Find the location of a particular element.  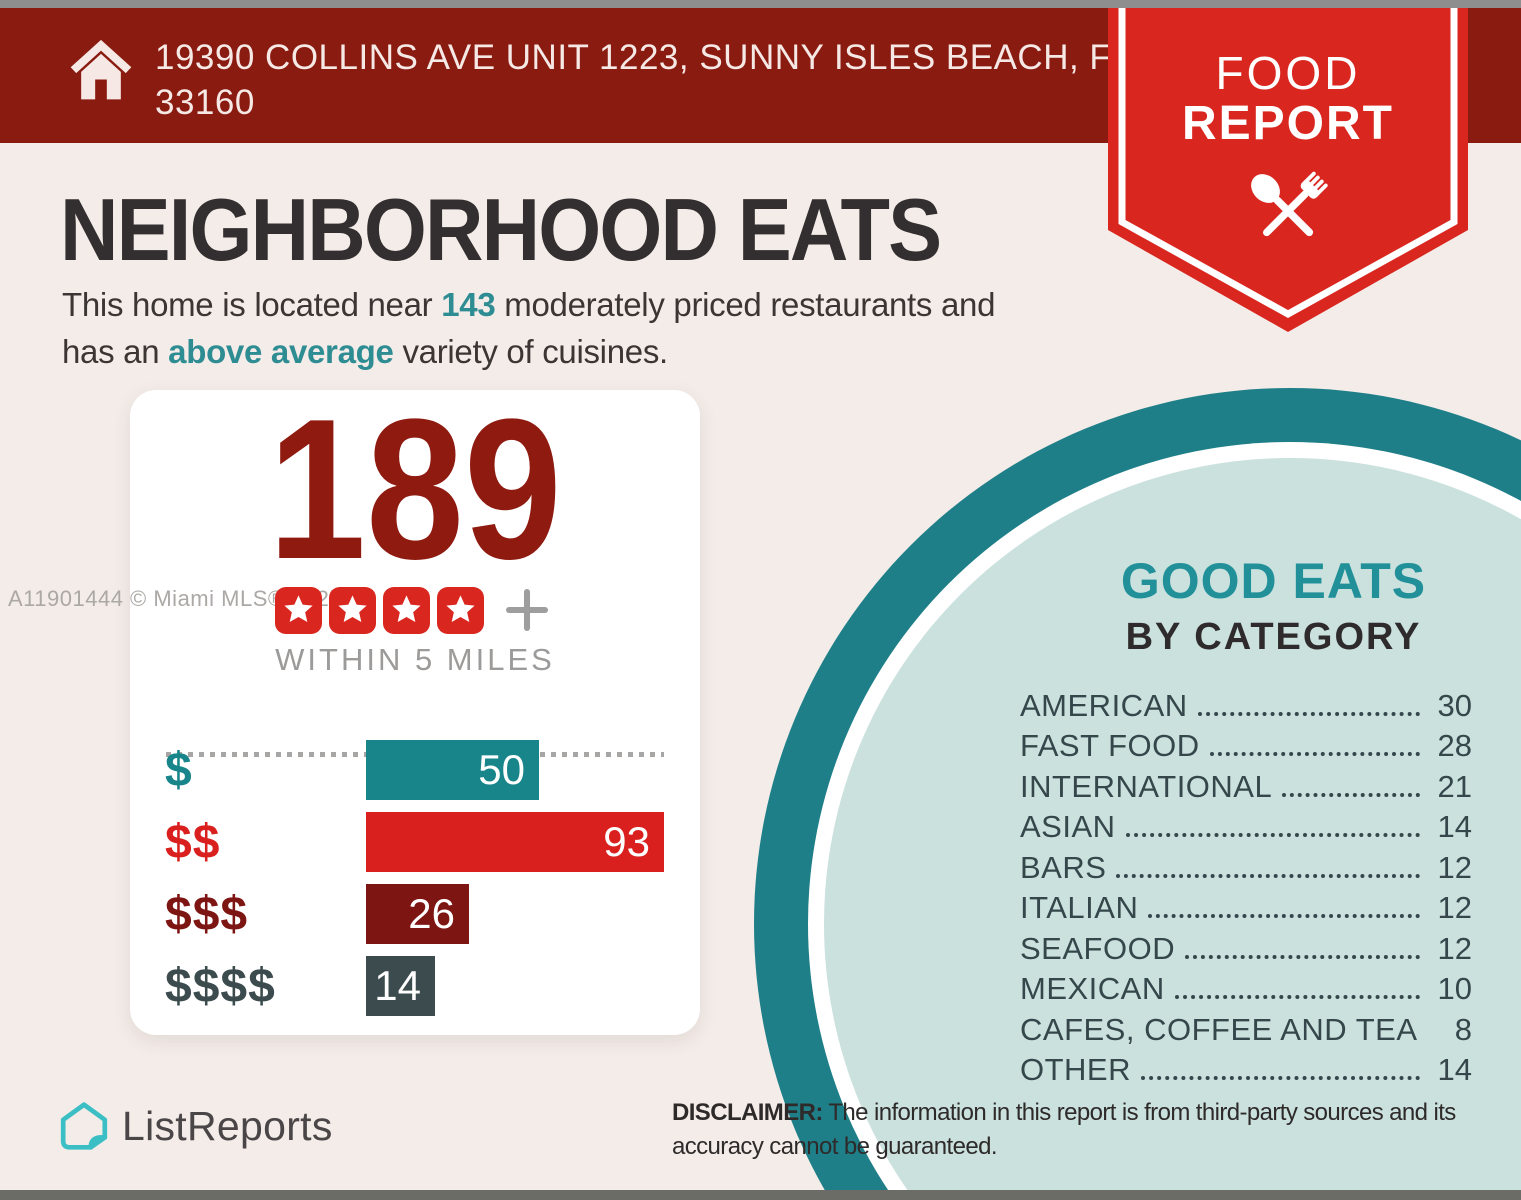

intro-post: variety of cuisines. is located at coordinates (530, 351).